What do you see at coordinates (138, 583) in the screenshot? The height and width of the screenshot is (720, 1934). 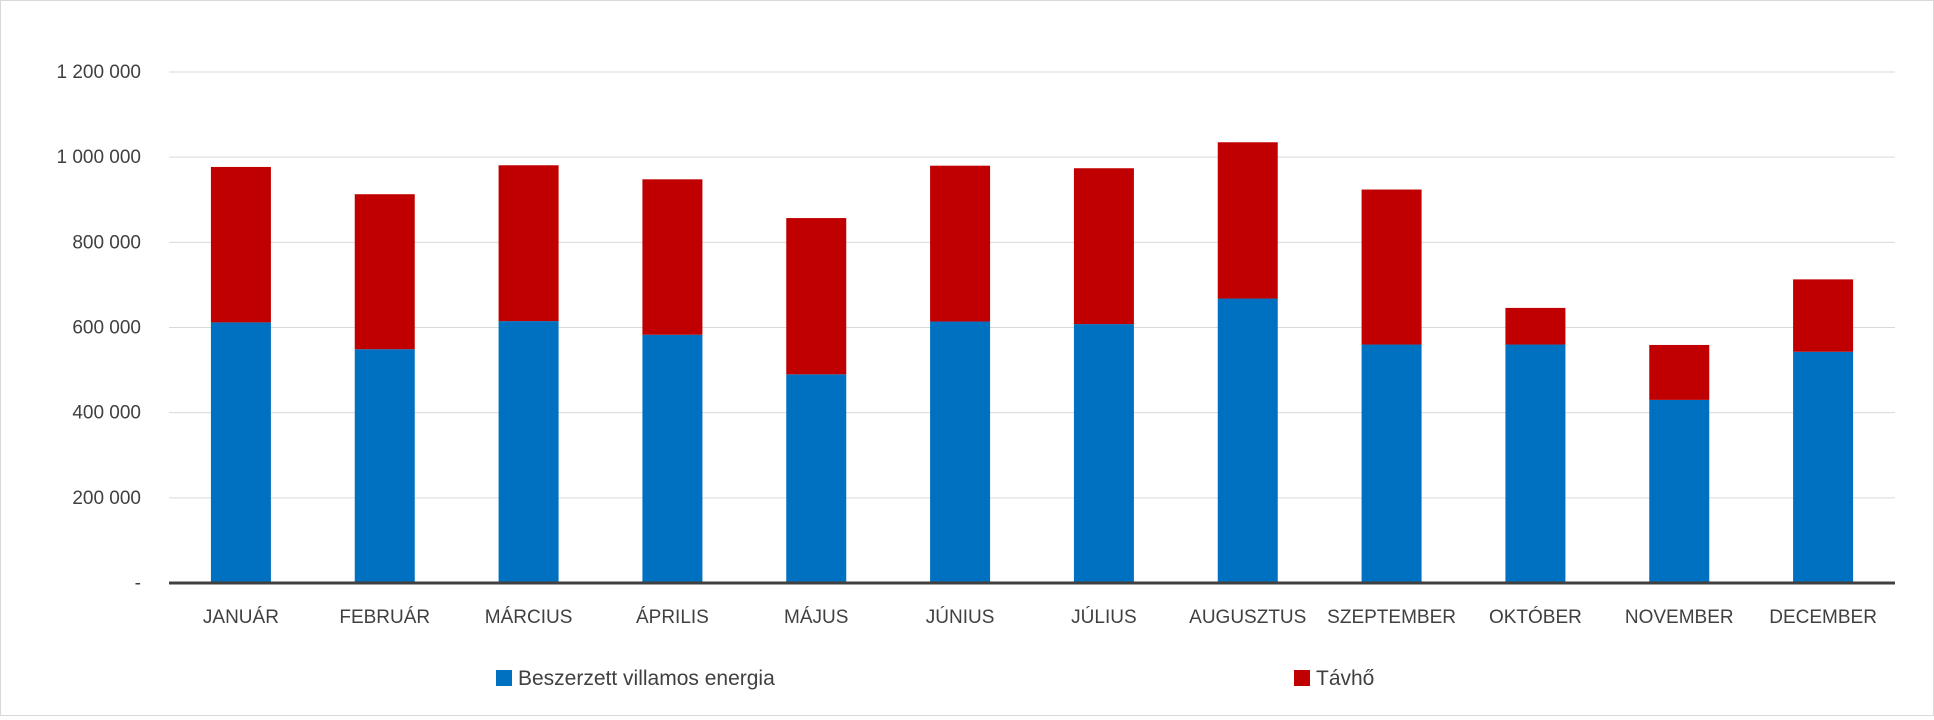 I see `y-tick-label: -` at bounding box center [138, 583].